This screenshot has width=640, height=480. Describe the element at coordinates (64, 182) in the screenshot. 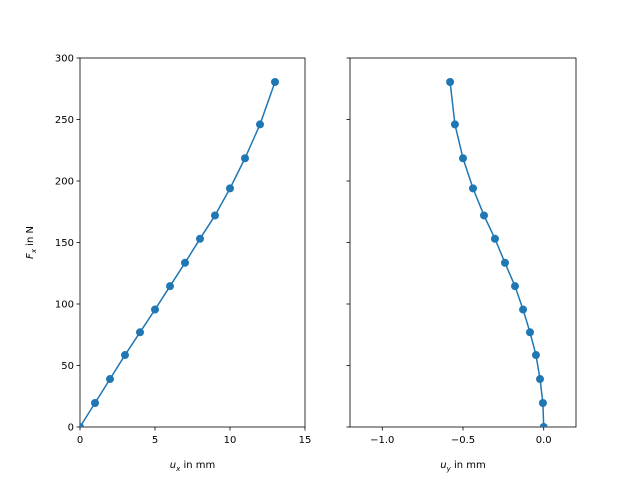

I see `y-tick-label: 200` at that location.